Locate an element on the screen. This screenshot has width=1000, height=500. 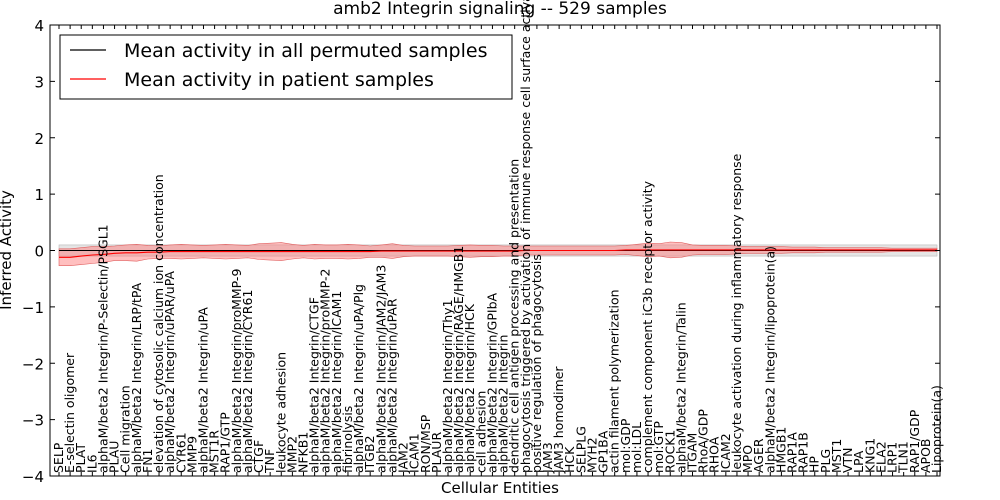
x-tick-label: PLAU is located at coordinates (114, 457).